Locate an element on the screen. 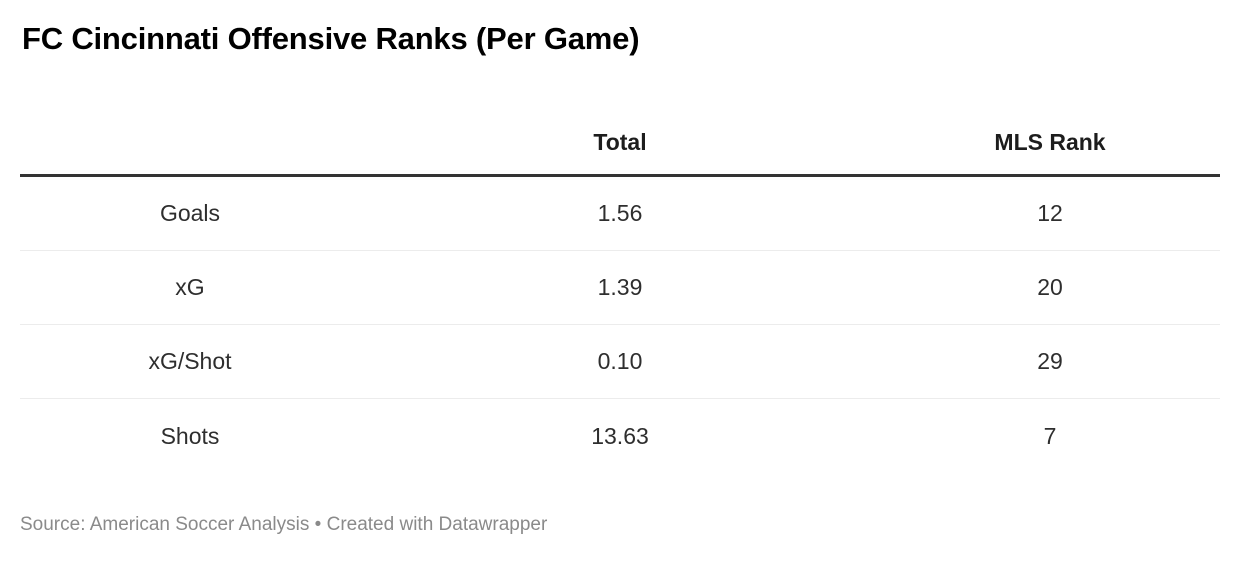  row-total-cell: 1.56 is located at coordinates (620, 213).